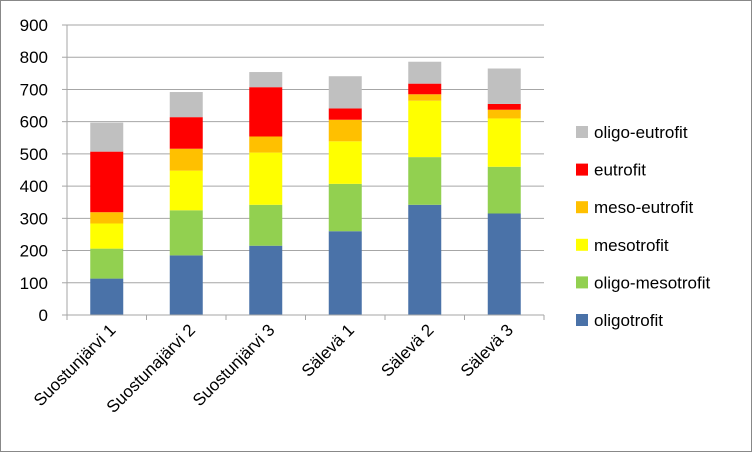 Image resolution: width=752 pixels, height=453 pixels. I want to click on y-tick-label: 400, so click(34, 186).